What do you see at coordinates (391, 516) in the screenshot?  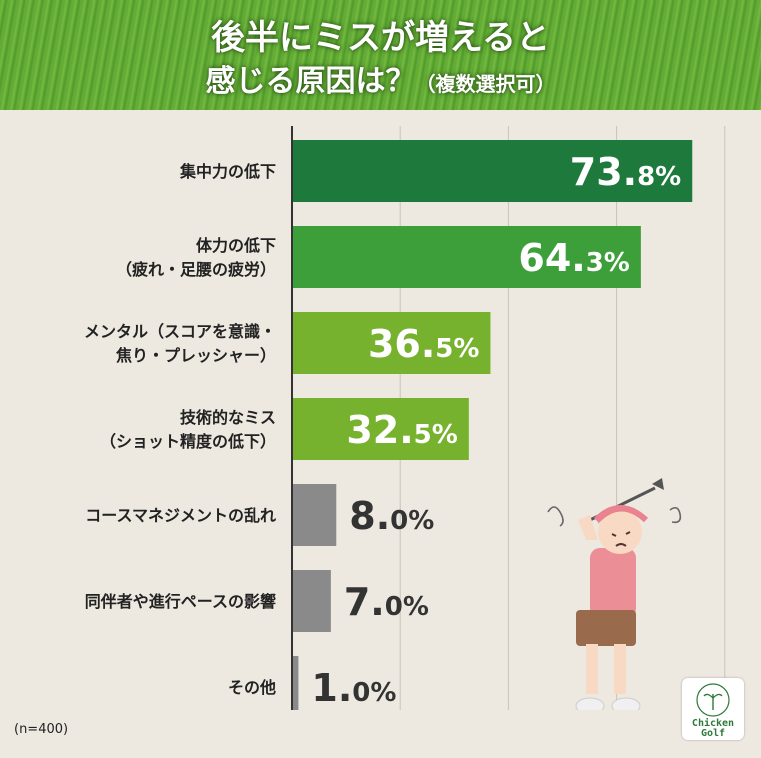 I see `value-label: 8.0%` at bounding box center [391, 516].